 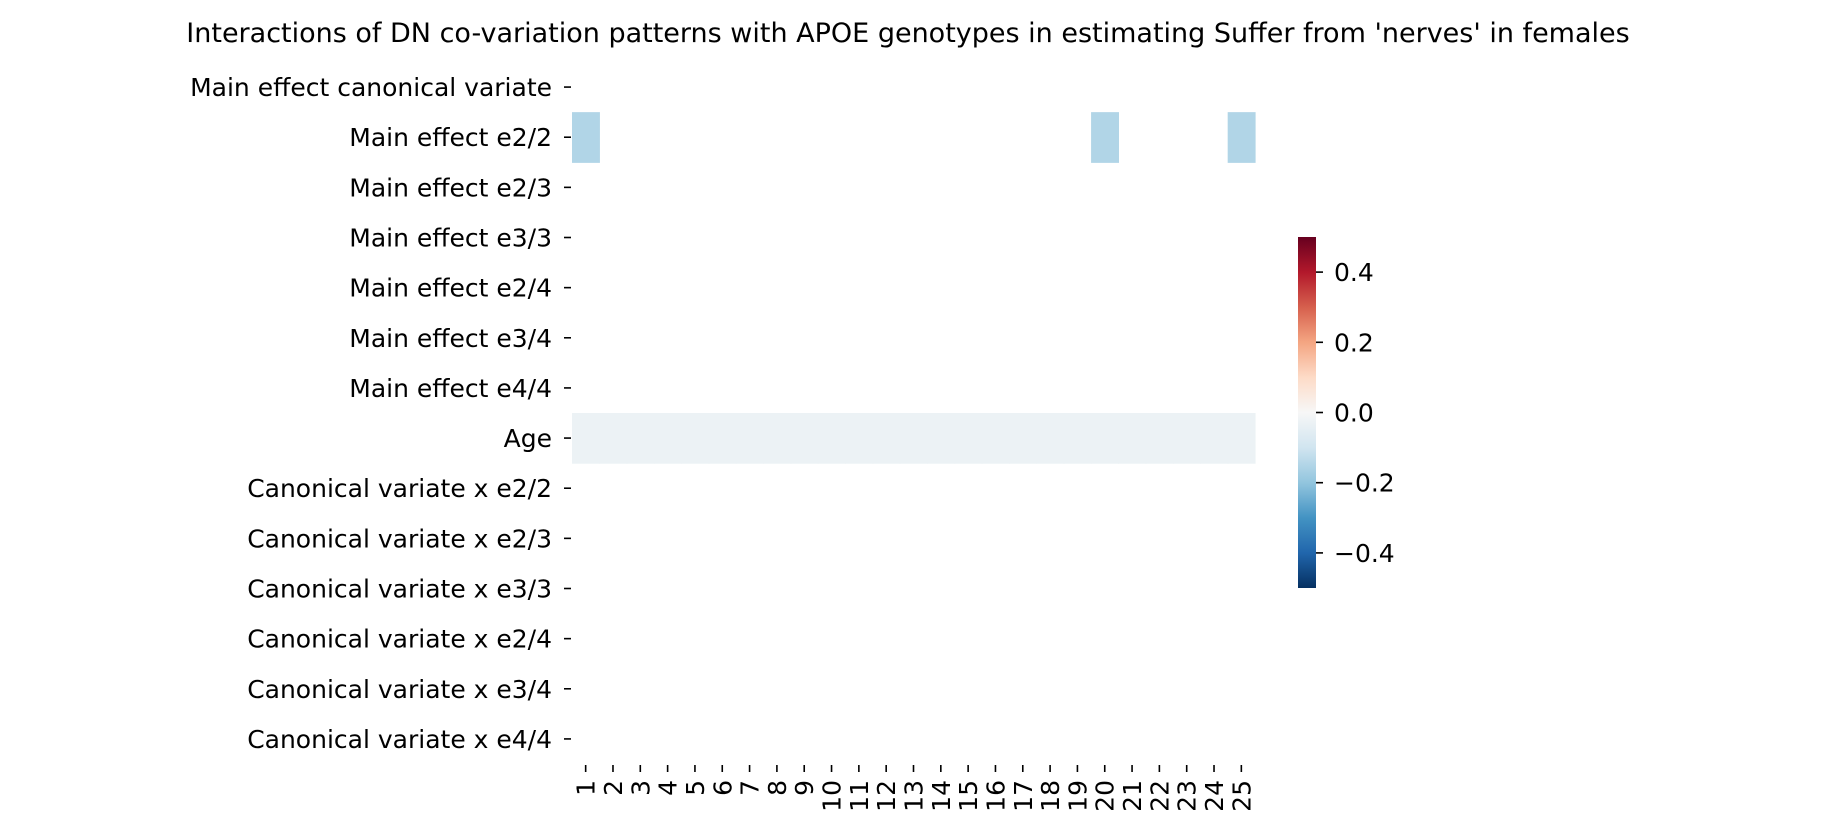 I want to click on x-tick-label: 14, so click(x=941, y=796).